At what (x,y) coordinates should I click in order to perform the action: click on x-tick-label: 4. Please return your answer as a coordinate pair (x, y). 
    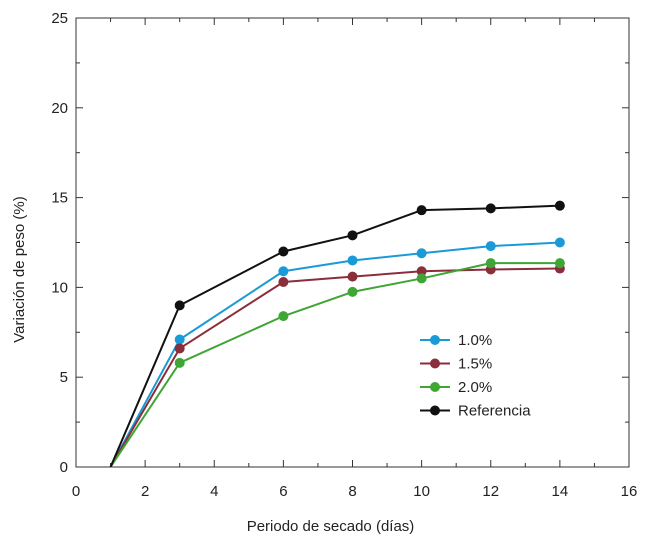
    Looking at the image, I should click on (214, 491).